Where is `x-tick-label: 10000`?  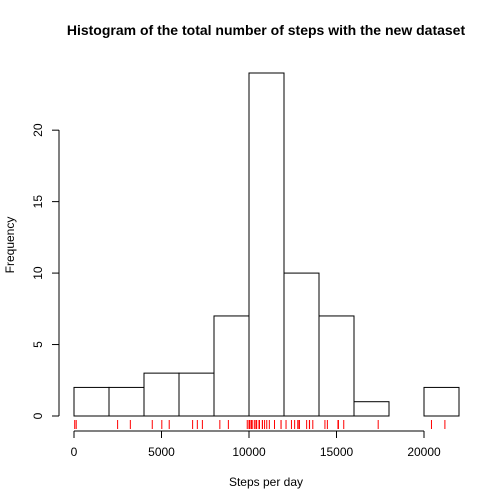
x-tick-label: 10000 is located at coordinates (249, 452).